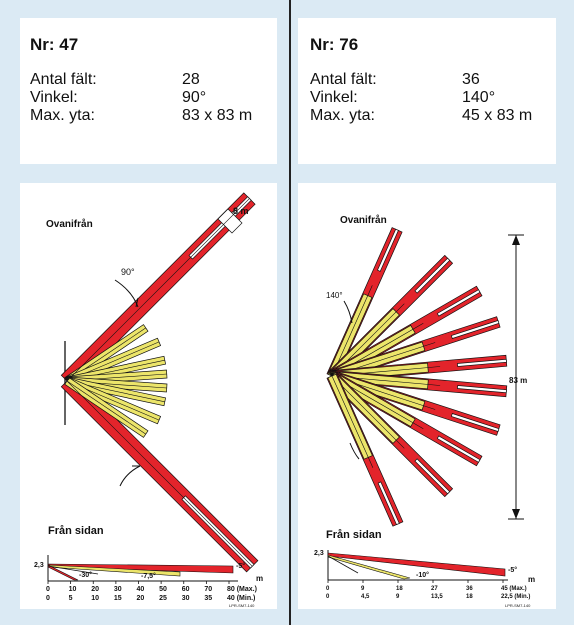  I want to click on angle-arrow-upper, so click(137, 302).